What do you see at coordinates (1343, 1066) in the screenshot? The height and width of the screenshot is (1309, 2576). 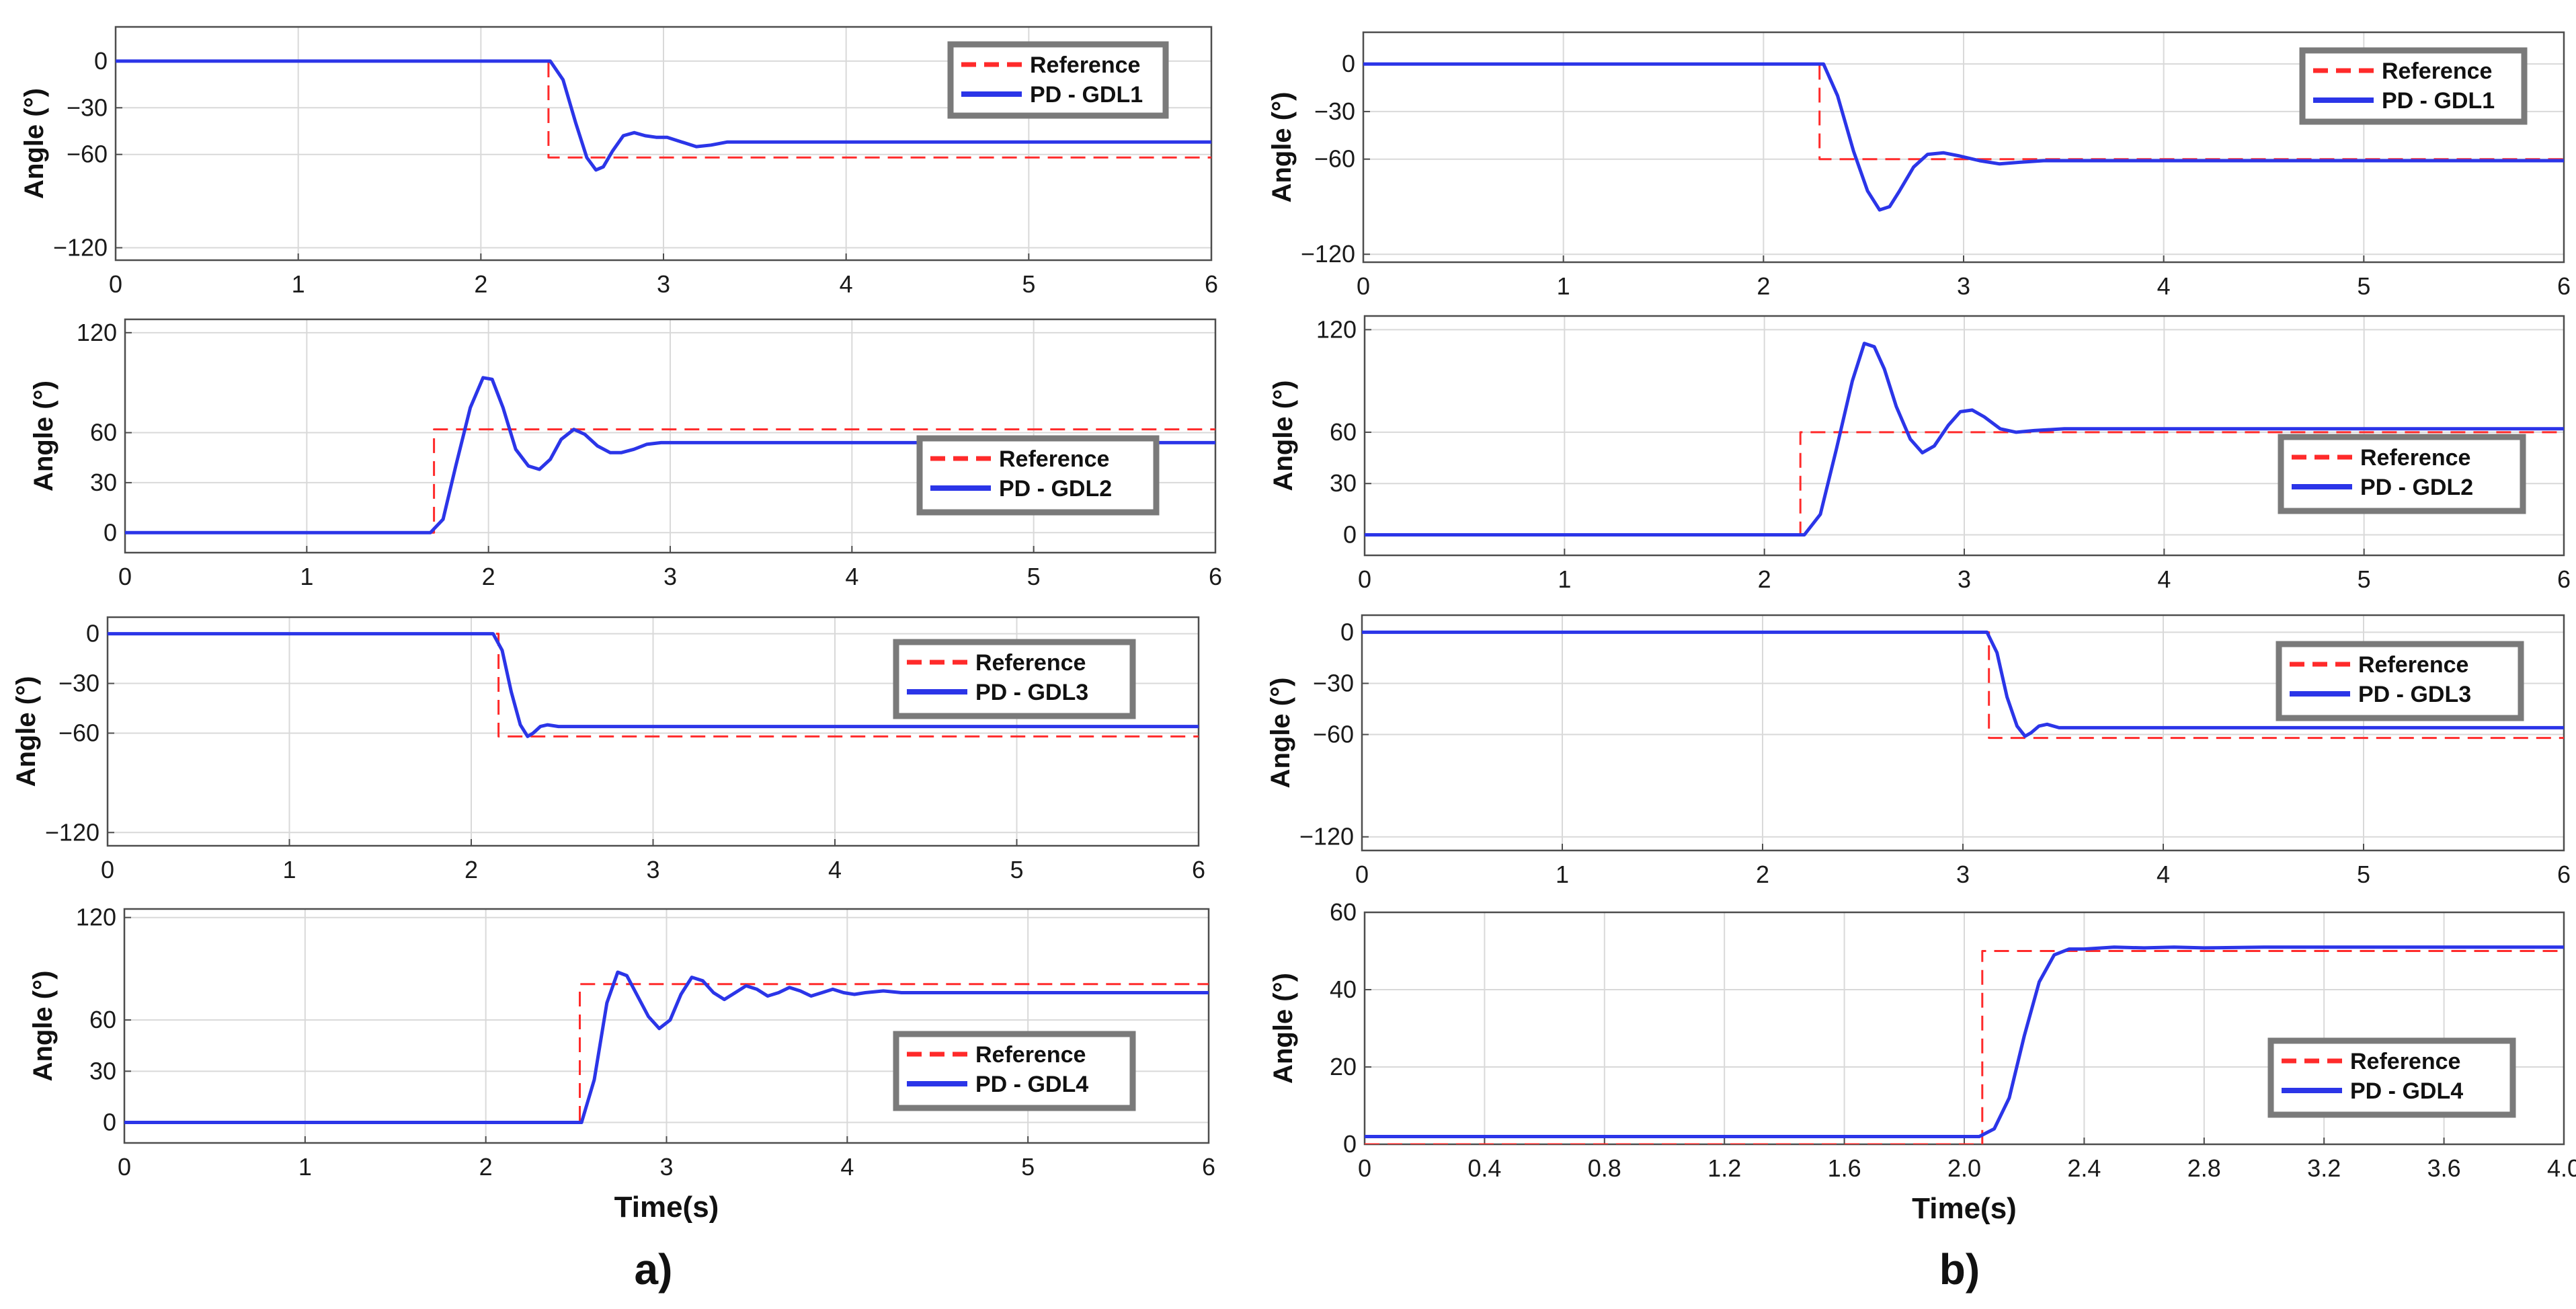 I see `y-tick-label: 20` at bounding box center [1343, 1066].